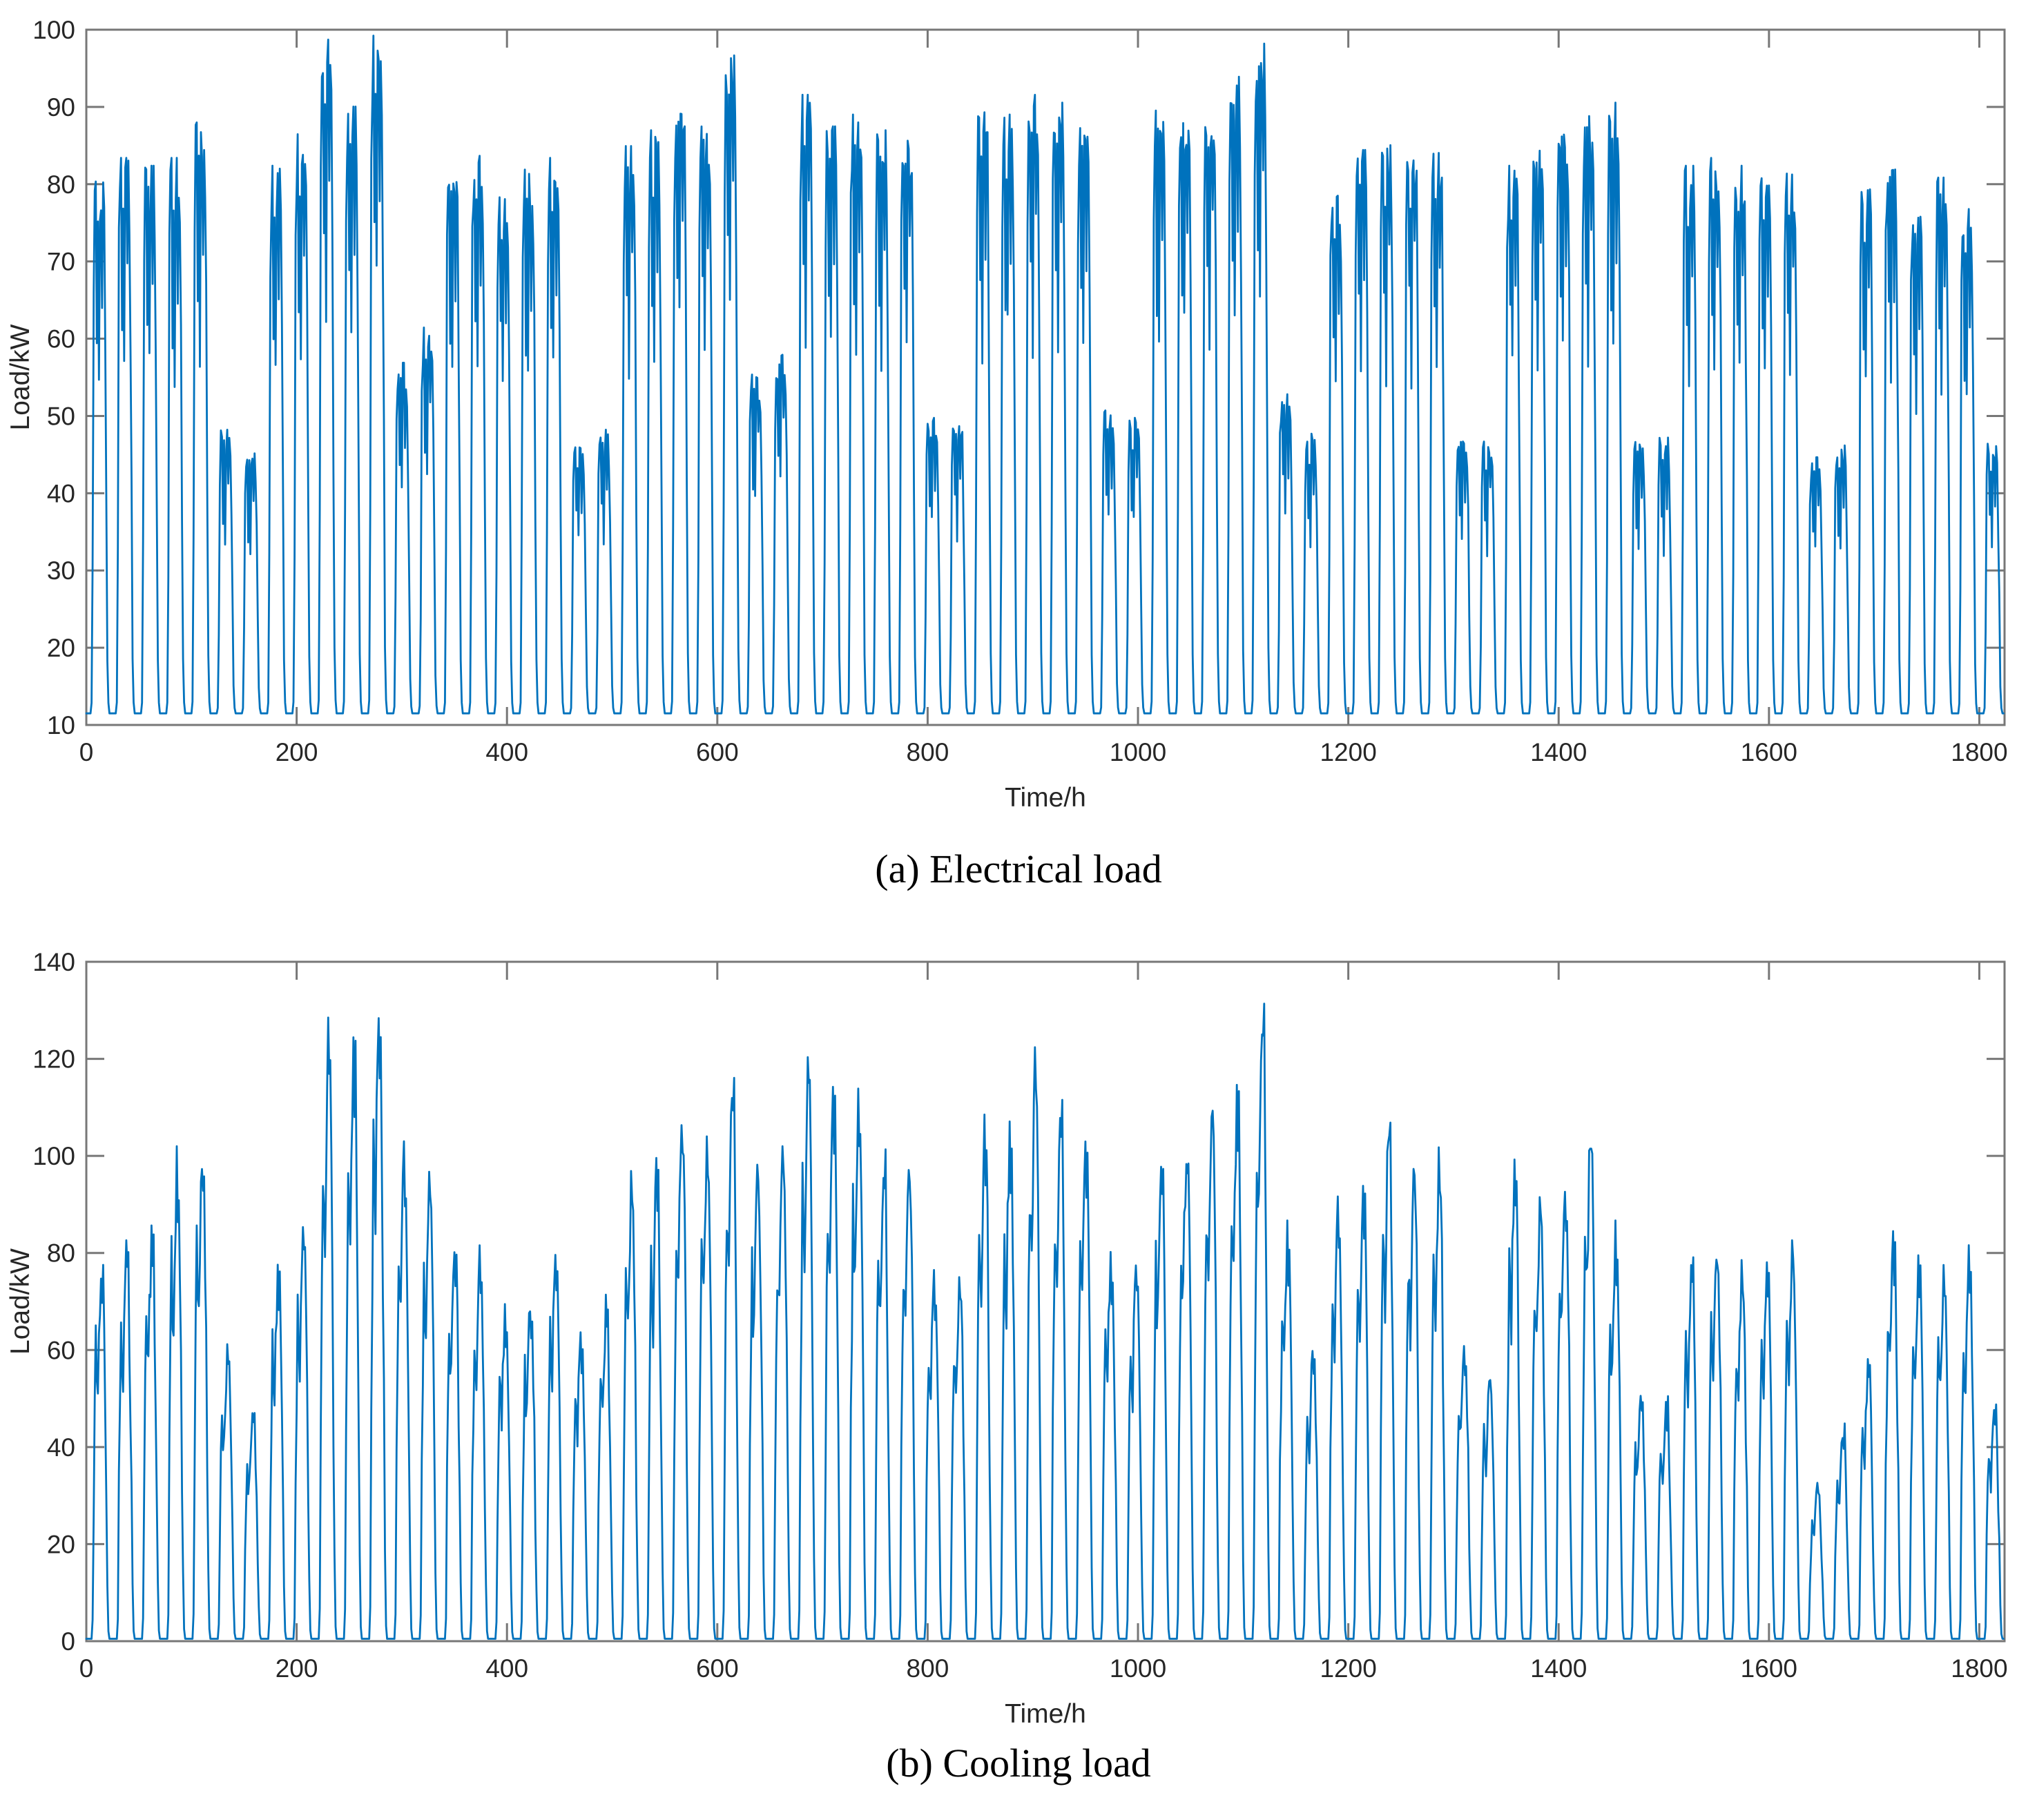 The image size is (2037, 1820). Describe the element at coordinates (61, 725) in the screenshot. I see `y-tick-label: 10` at that location.